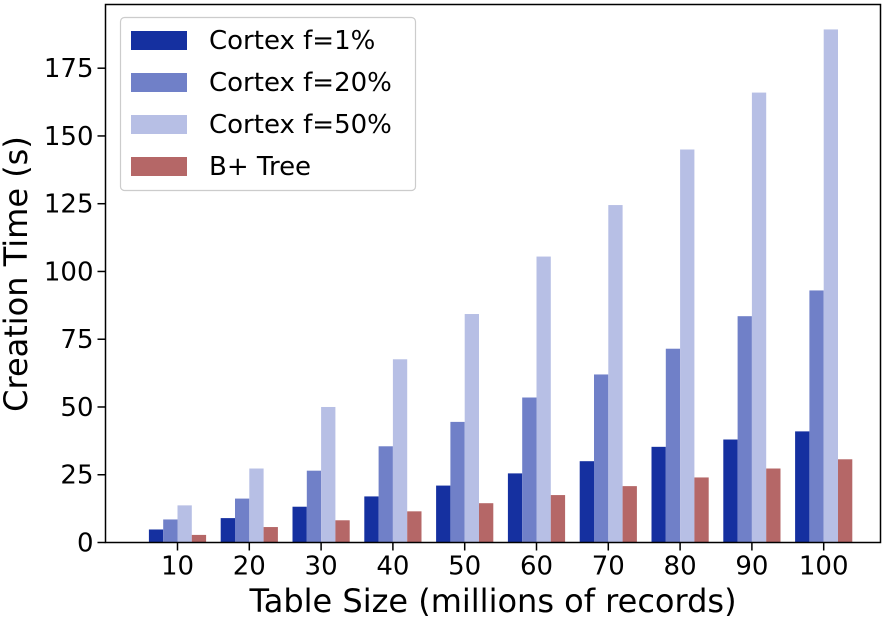  What do you see at coordinates (156, 536) in the screenshot?
I see `bar-cortex-f-1--10` at bounding box center [156, 536].